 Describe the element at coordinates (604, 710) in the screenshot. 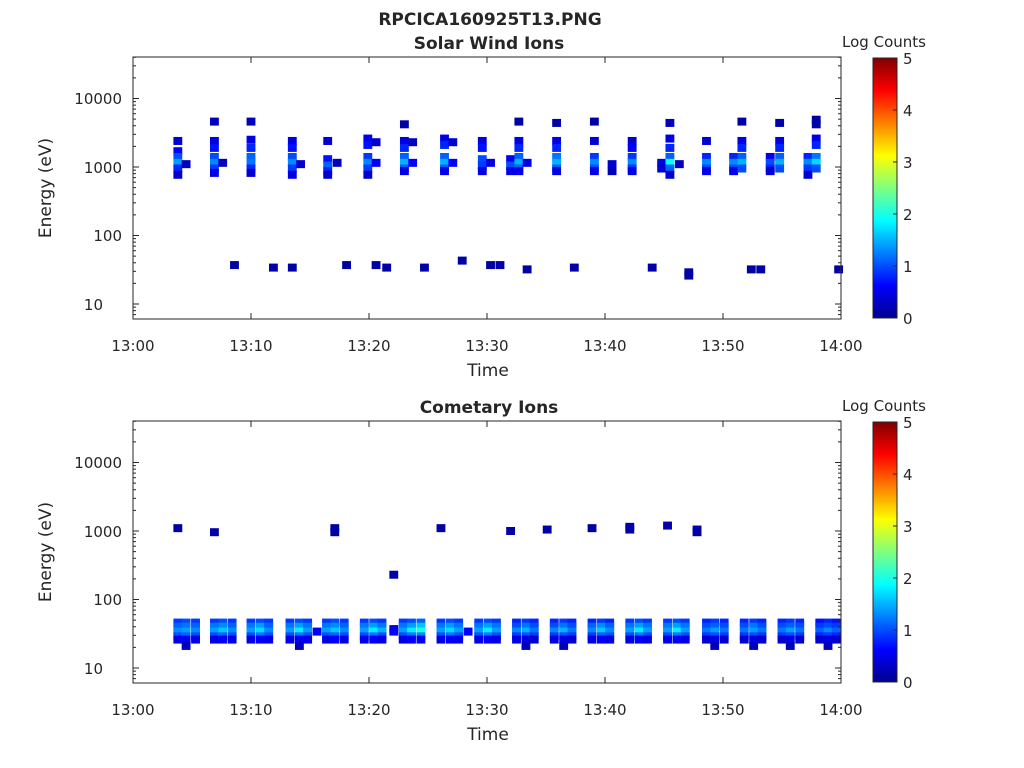

I see `x-tick-label: 13:40` at that location.